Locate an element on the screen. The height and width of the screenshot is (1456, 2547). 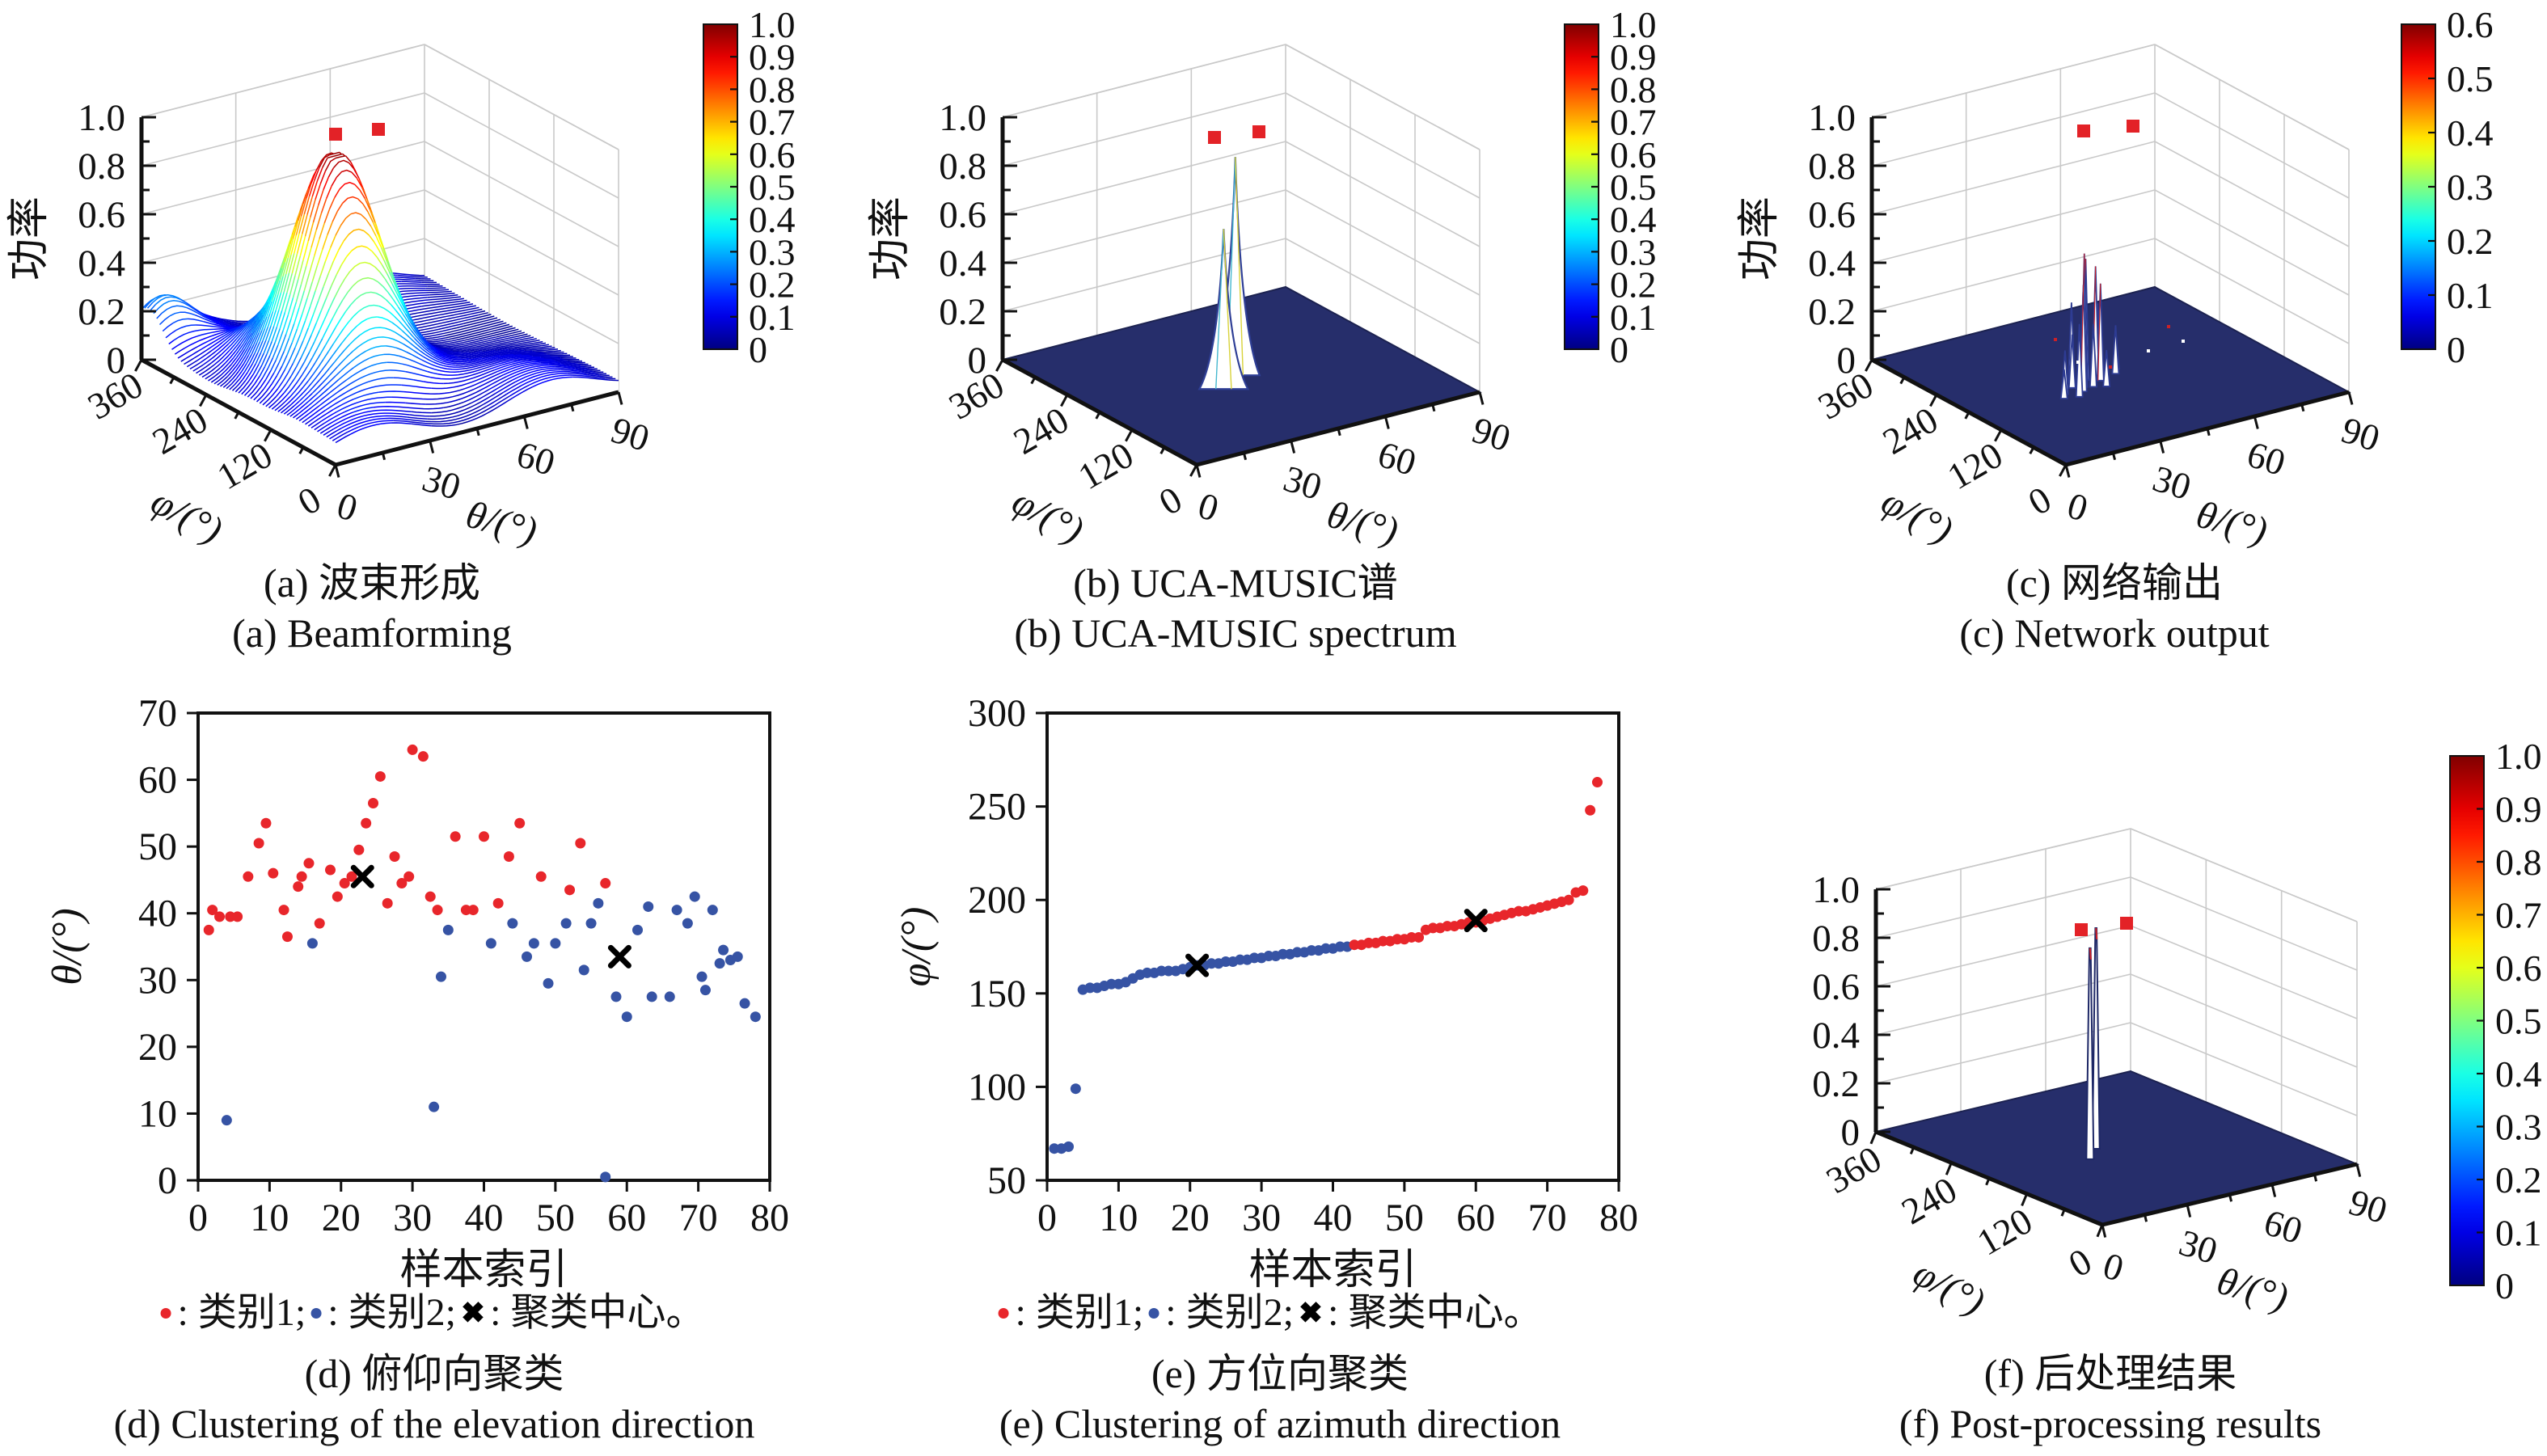
true-doa-square-marker is located at coordinates (2133, 126).